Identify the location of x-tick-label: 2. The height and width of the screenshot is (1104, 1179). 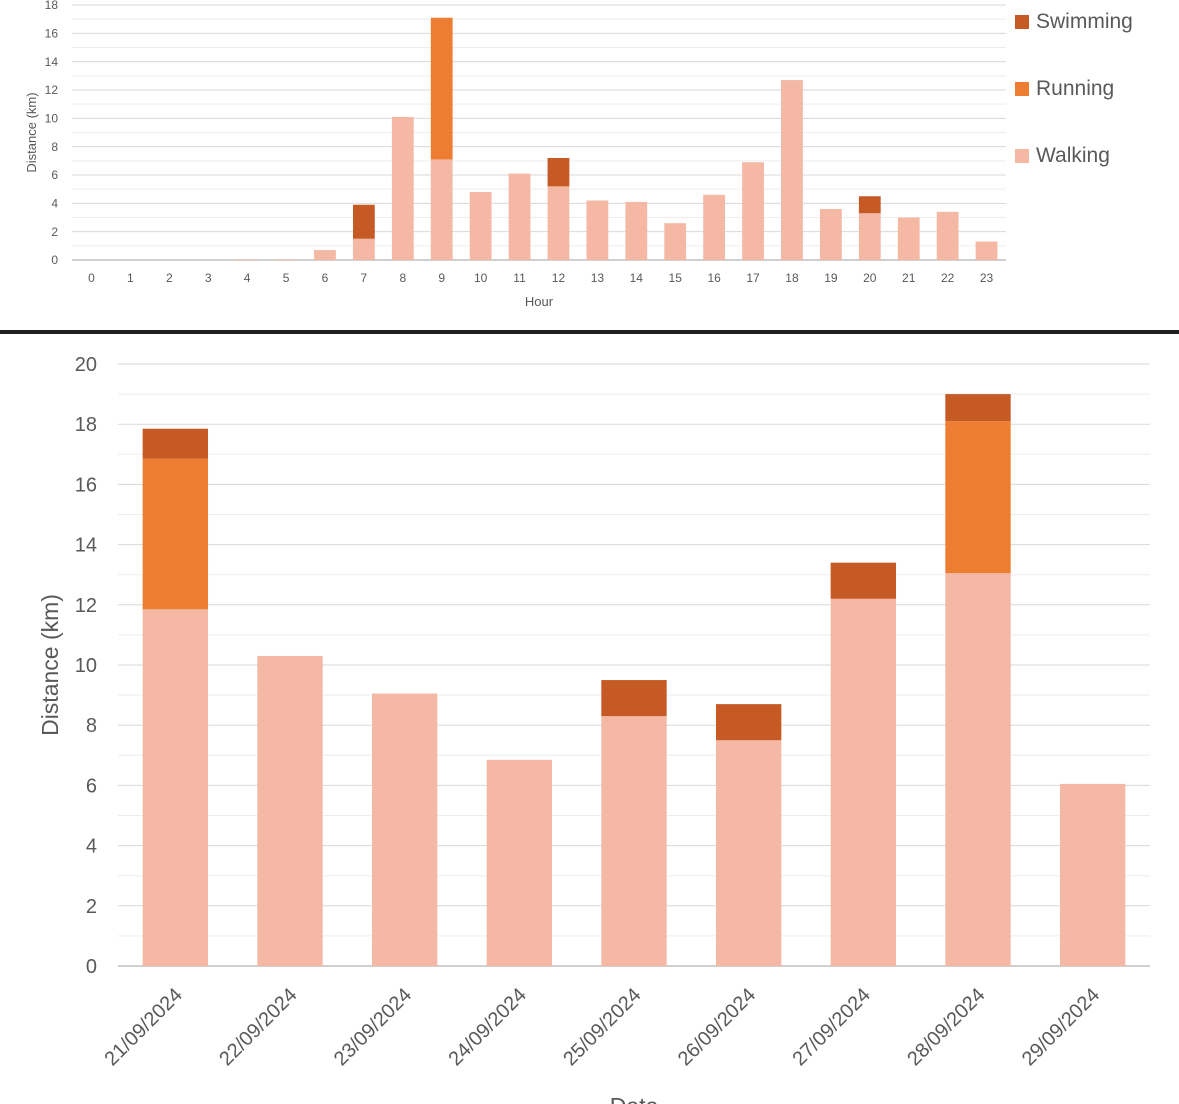
(169, 278).